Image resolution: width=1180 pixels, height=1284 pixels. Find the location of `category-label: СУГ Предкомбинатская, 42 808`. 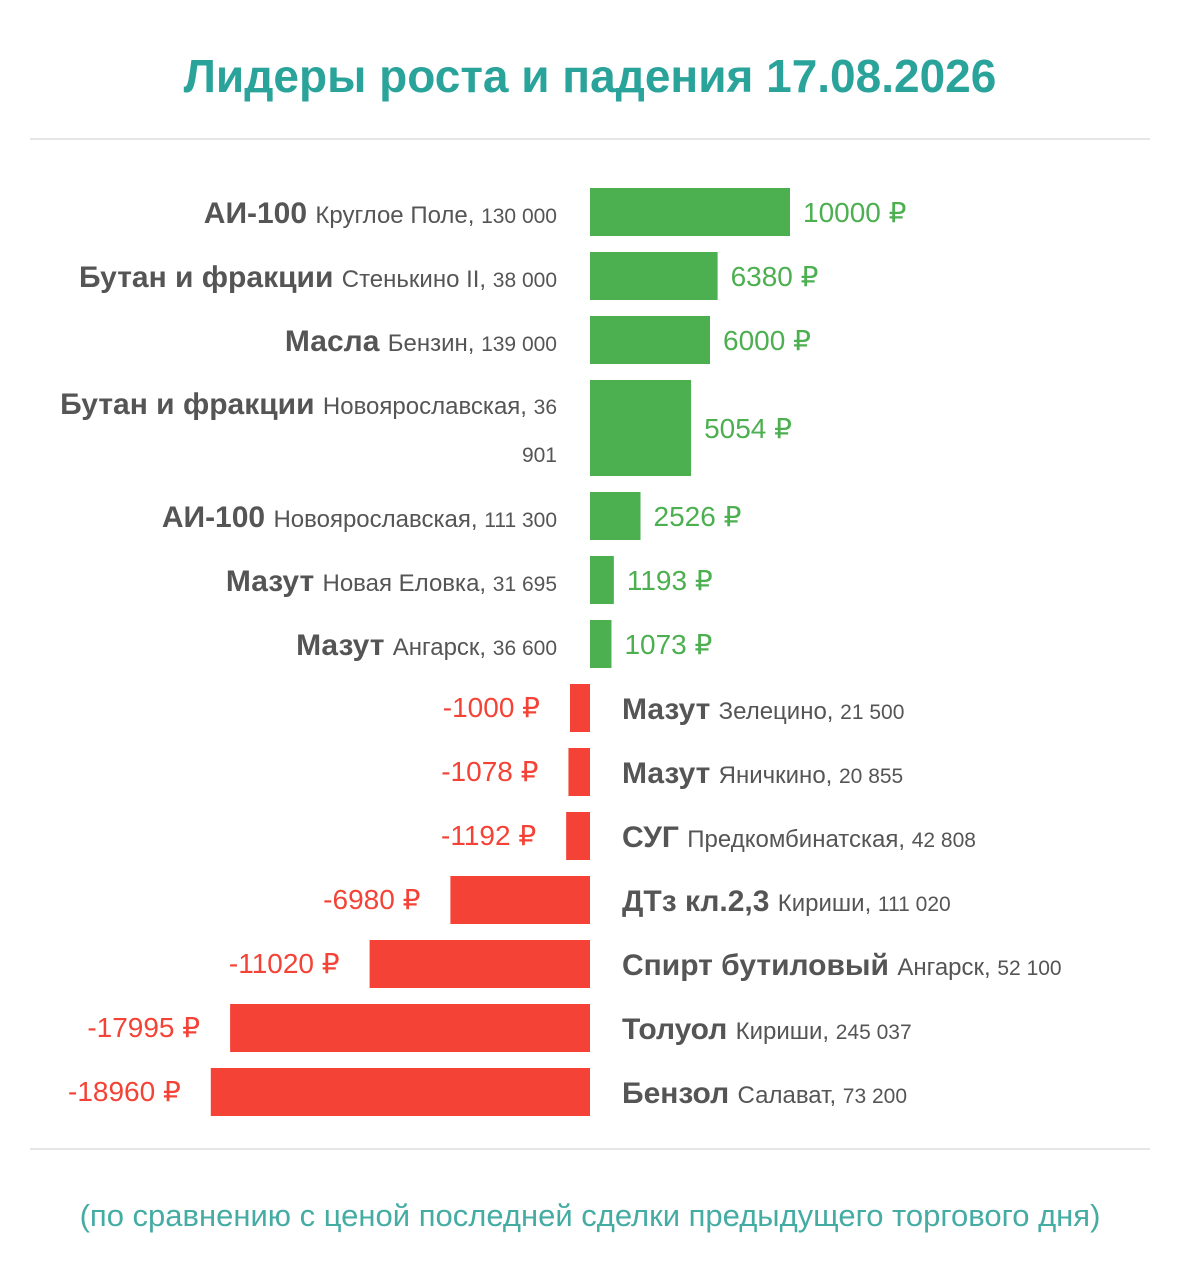

category-label: СУГ Предкомбинатская, 42 808 is located at coordinates (799, 837).